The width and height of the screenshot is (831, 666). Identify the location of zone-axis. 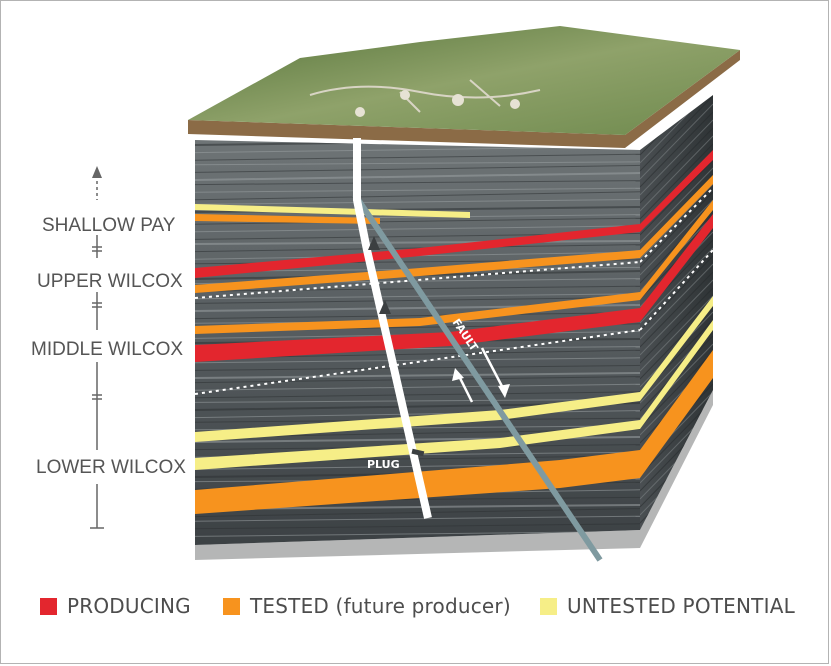
(97, 352).